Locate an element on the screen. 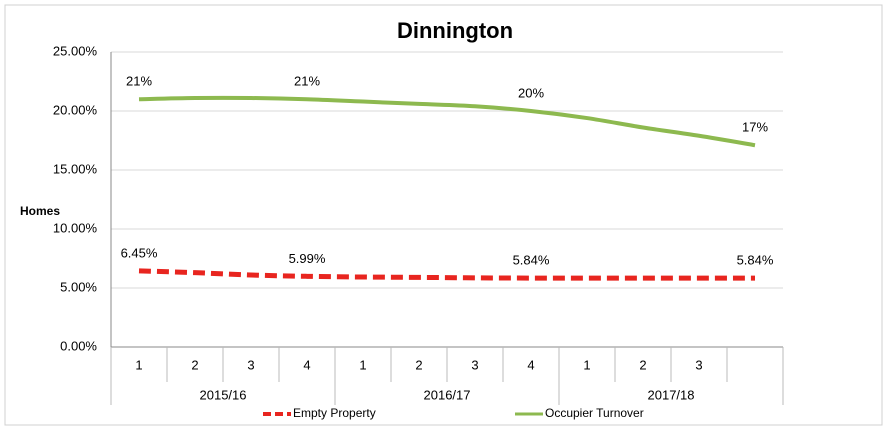 This screenshot has height=430, width=888. chart-title: Dinnington is located at coordinates (455, 30).